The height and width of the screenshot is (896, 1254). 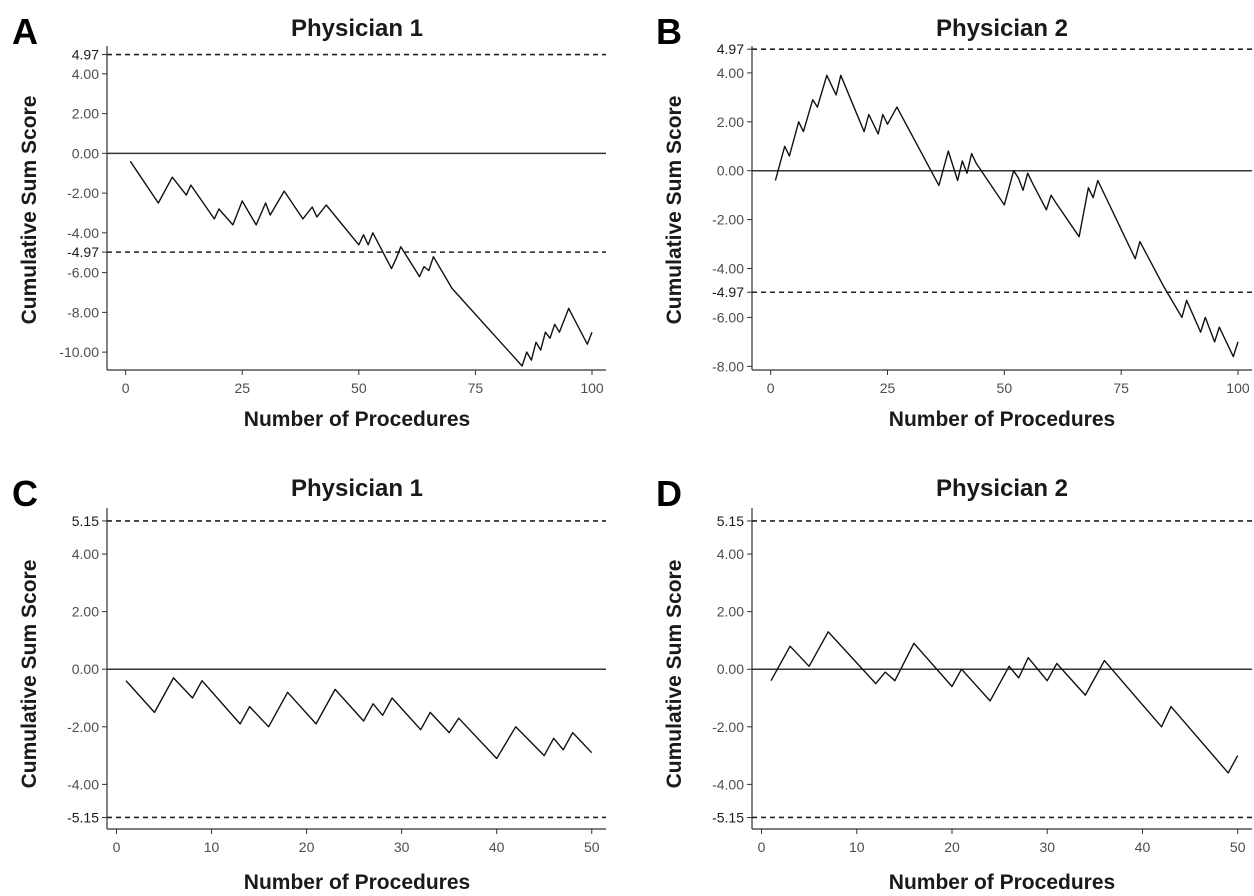 I want to click on y-axis-label-a: Cumulative Sum Score, so click(x=29, y=210).